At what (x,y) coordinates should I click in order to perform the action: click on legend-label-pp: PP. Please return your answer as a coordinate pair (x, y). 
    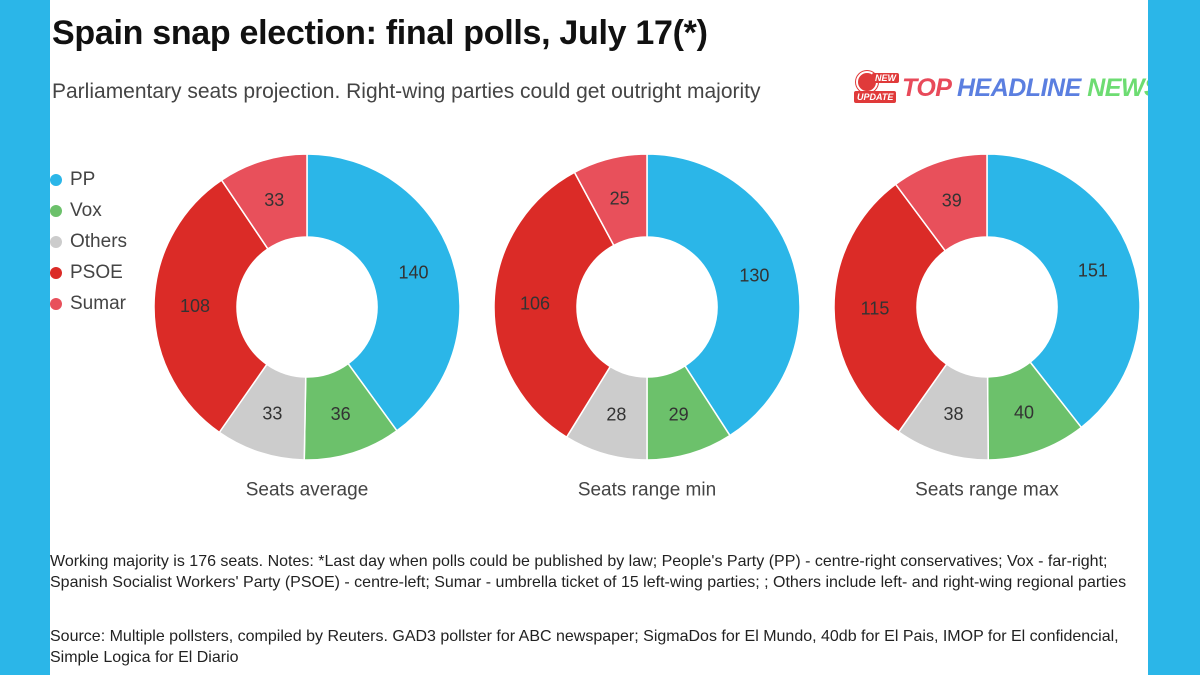
    Looking at the image, I should click on (83, 179).